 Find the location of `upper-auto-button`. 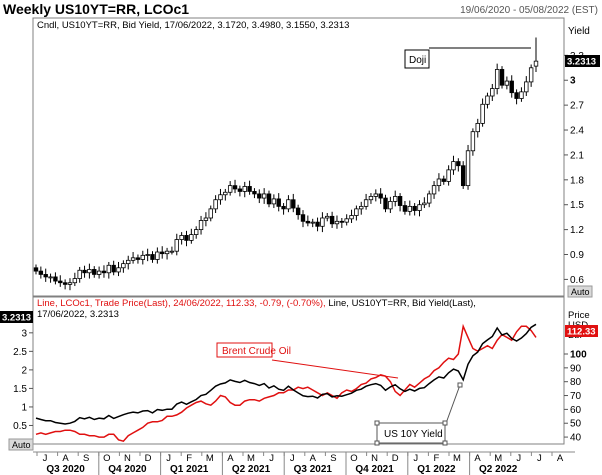

upper-auto-button is located at coordinates (580, 291).